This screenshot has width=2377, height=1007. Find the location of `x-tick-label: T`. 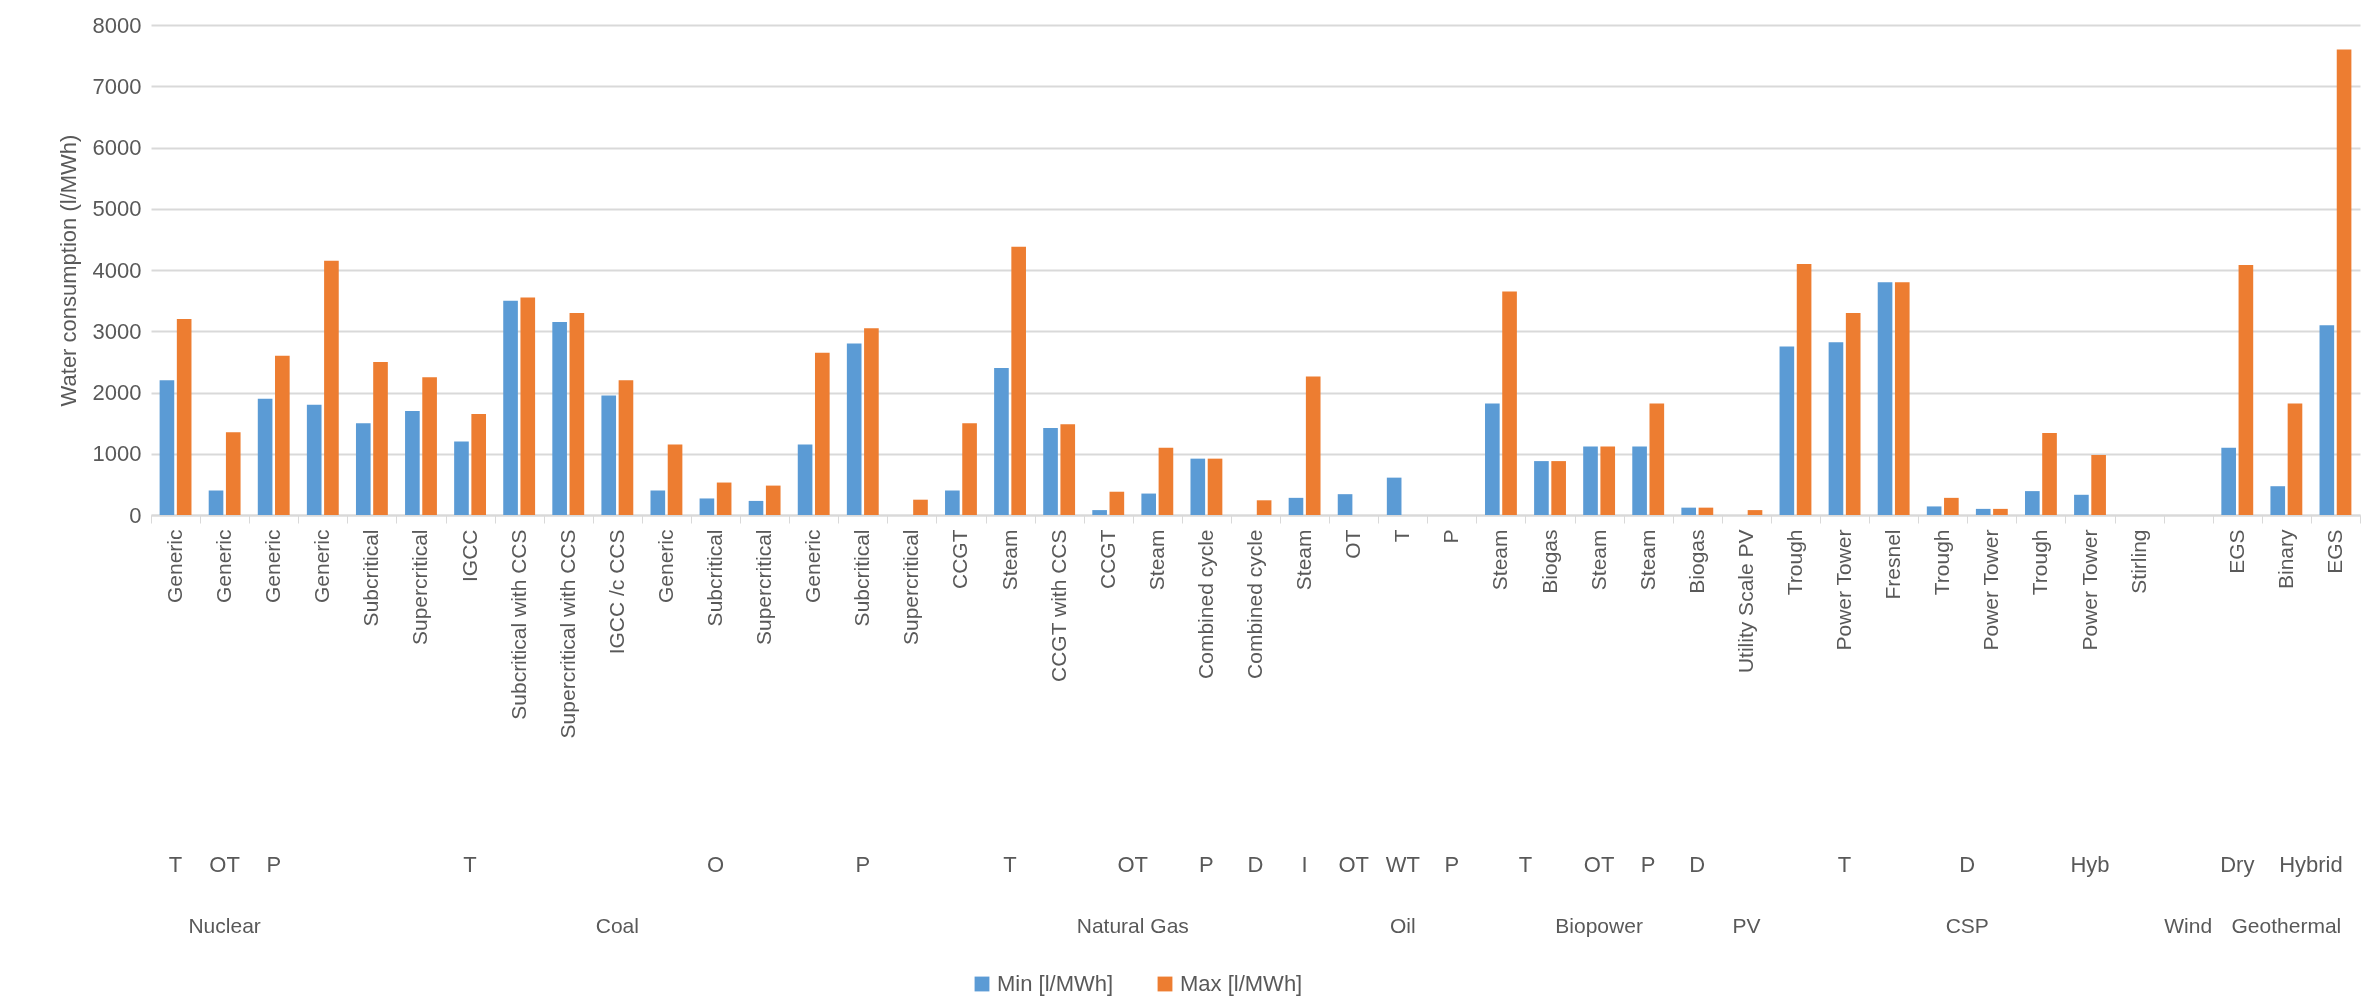

x-tick-label: T is located at coordinates (1402, 536).